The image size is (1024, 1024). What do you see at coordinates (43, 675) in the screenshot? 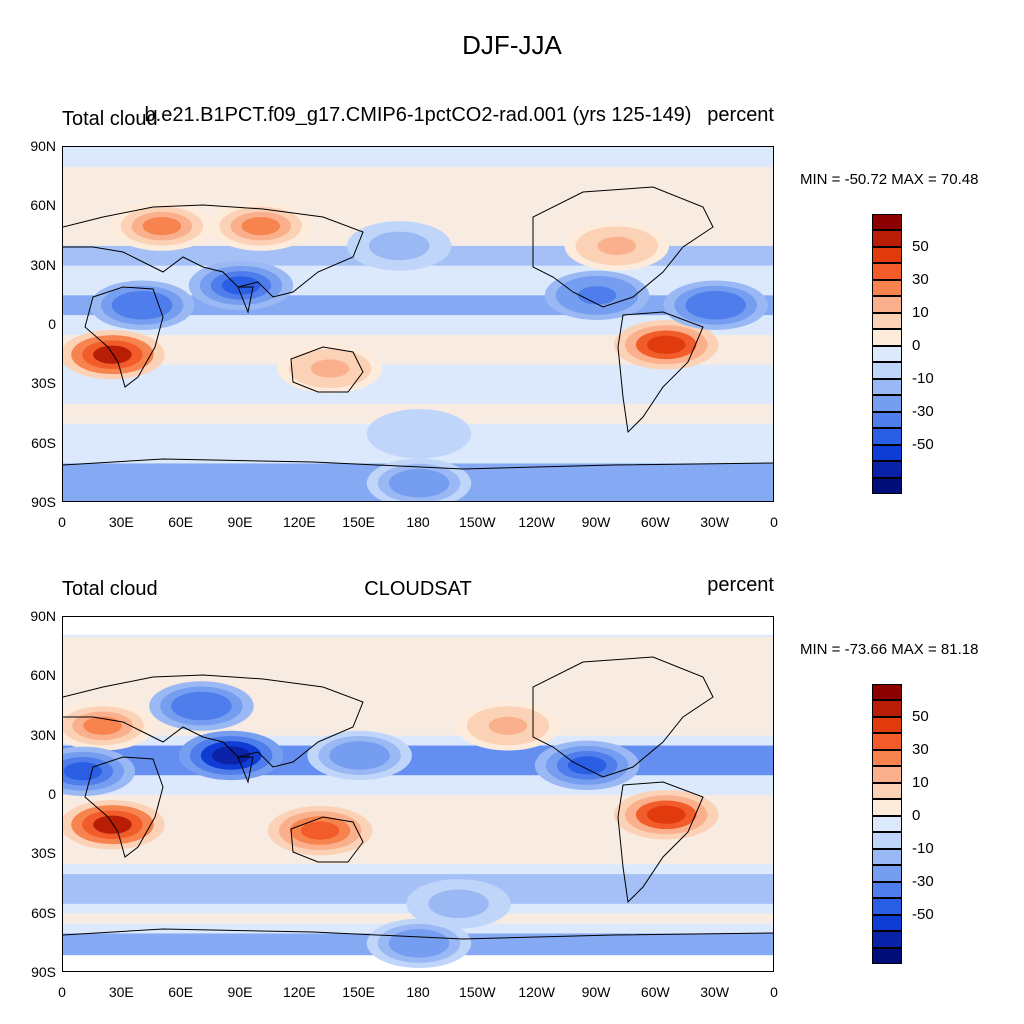
I see `lat-tick-label: 60N` at bounding box center [43, 675].